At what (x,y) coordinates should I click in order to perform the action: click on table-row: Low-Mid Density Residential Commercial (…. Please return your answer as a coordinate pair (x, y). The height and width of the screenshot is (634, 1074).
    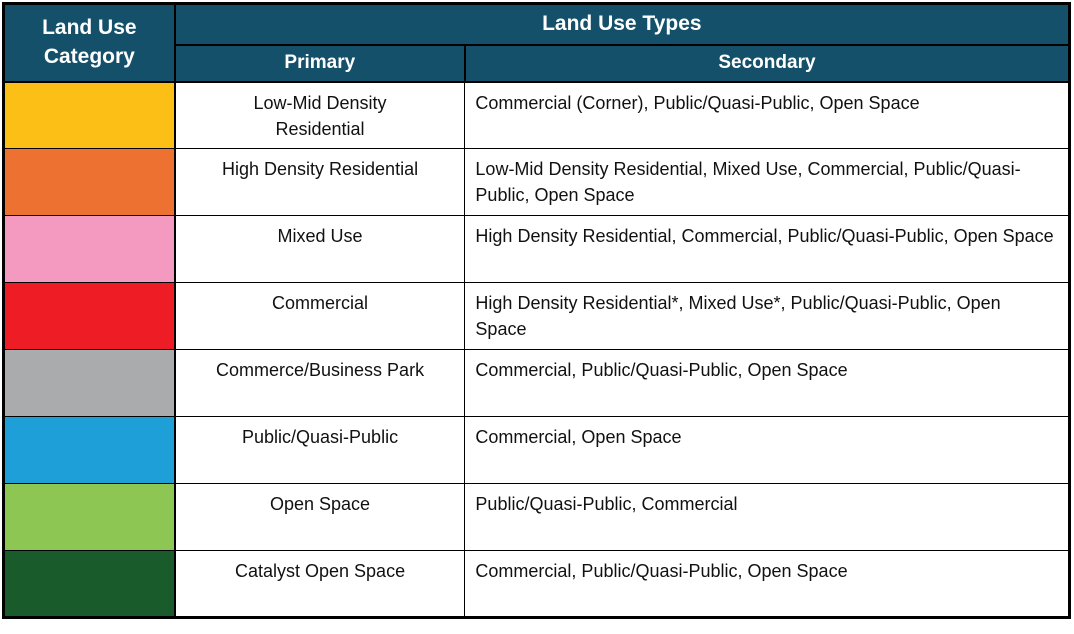
    Looking at the image, I should click on (536, 114).